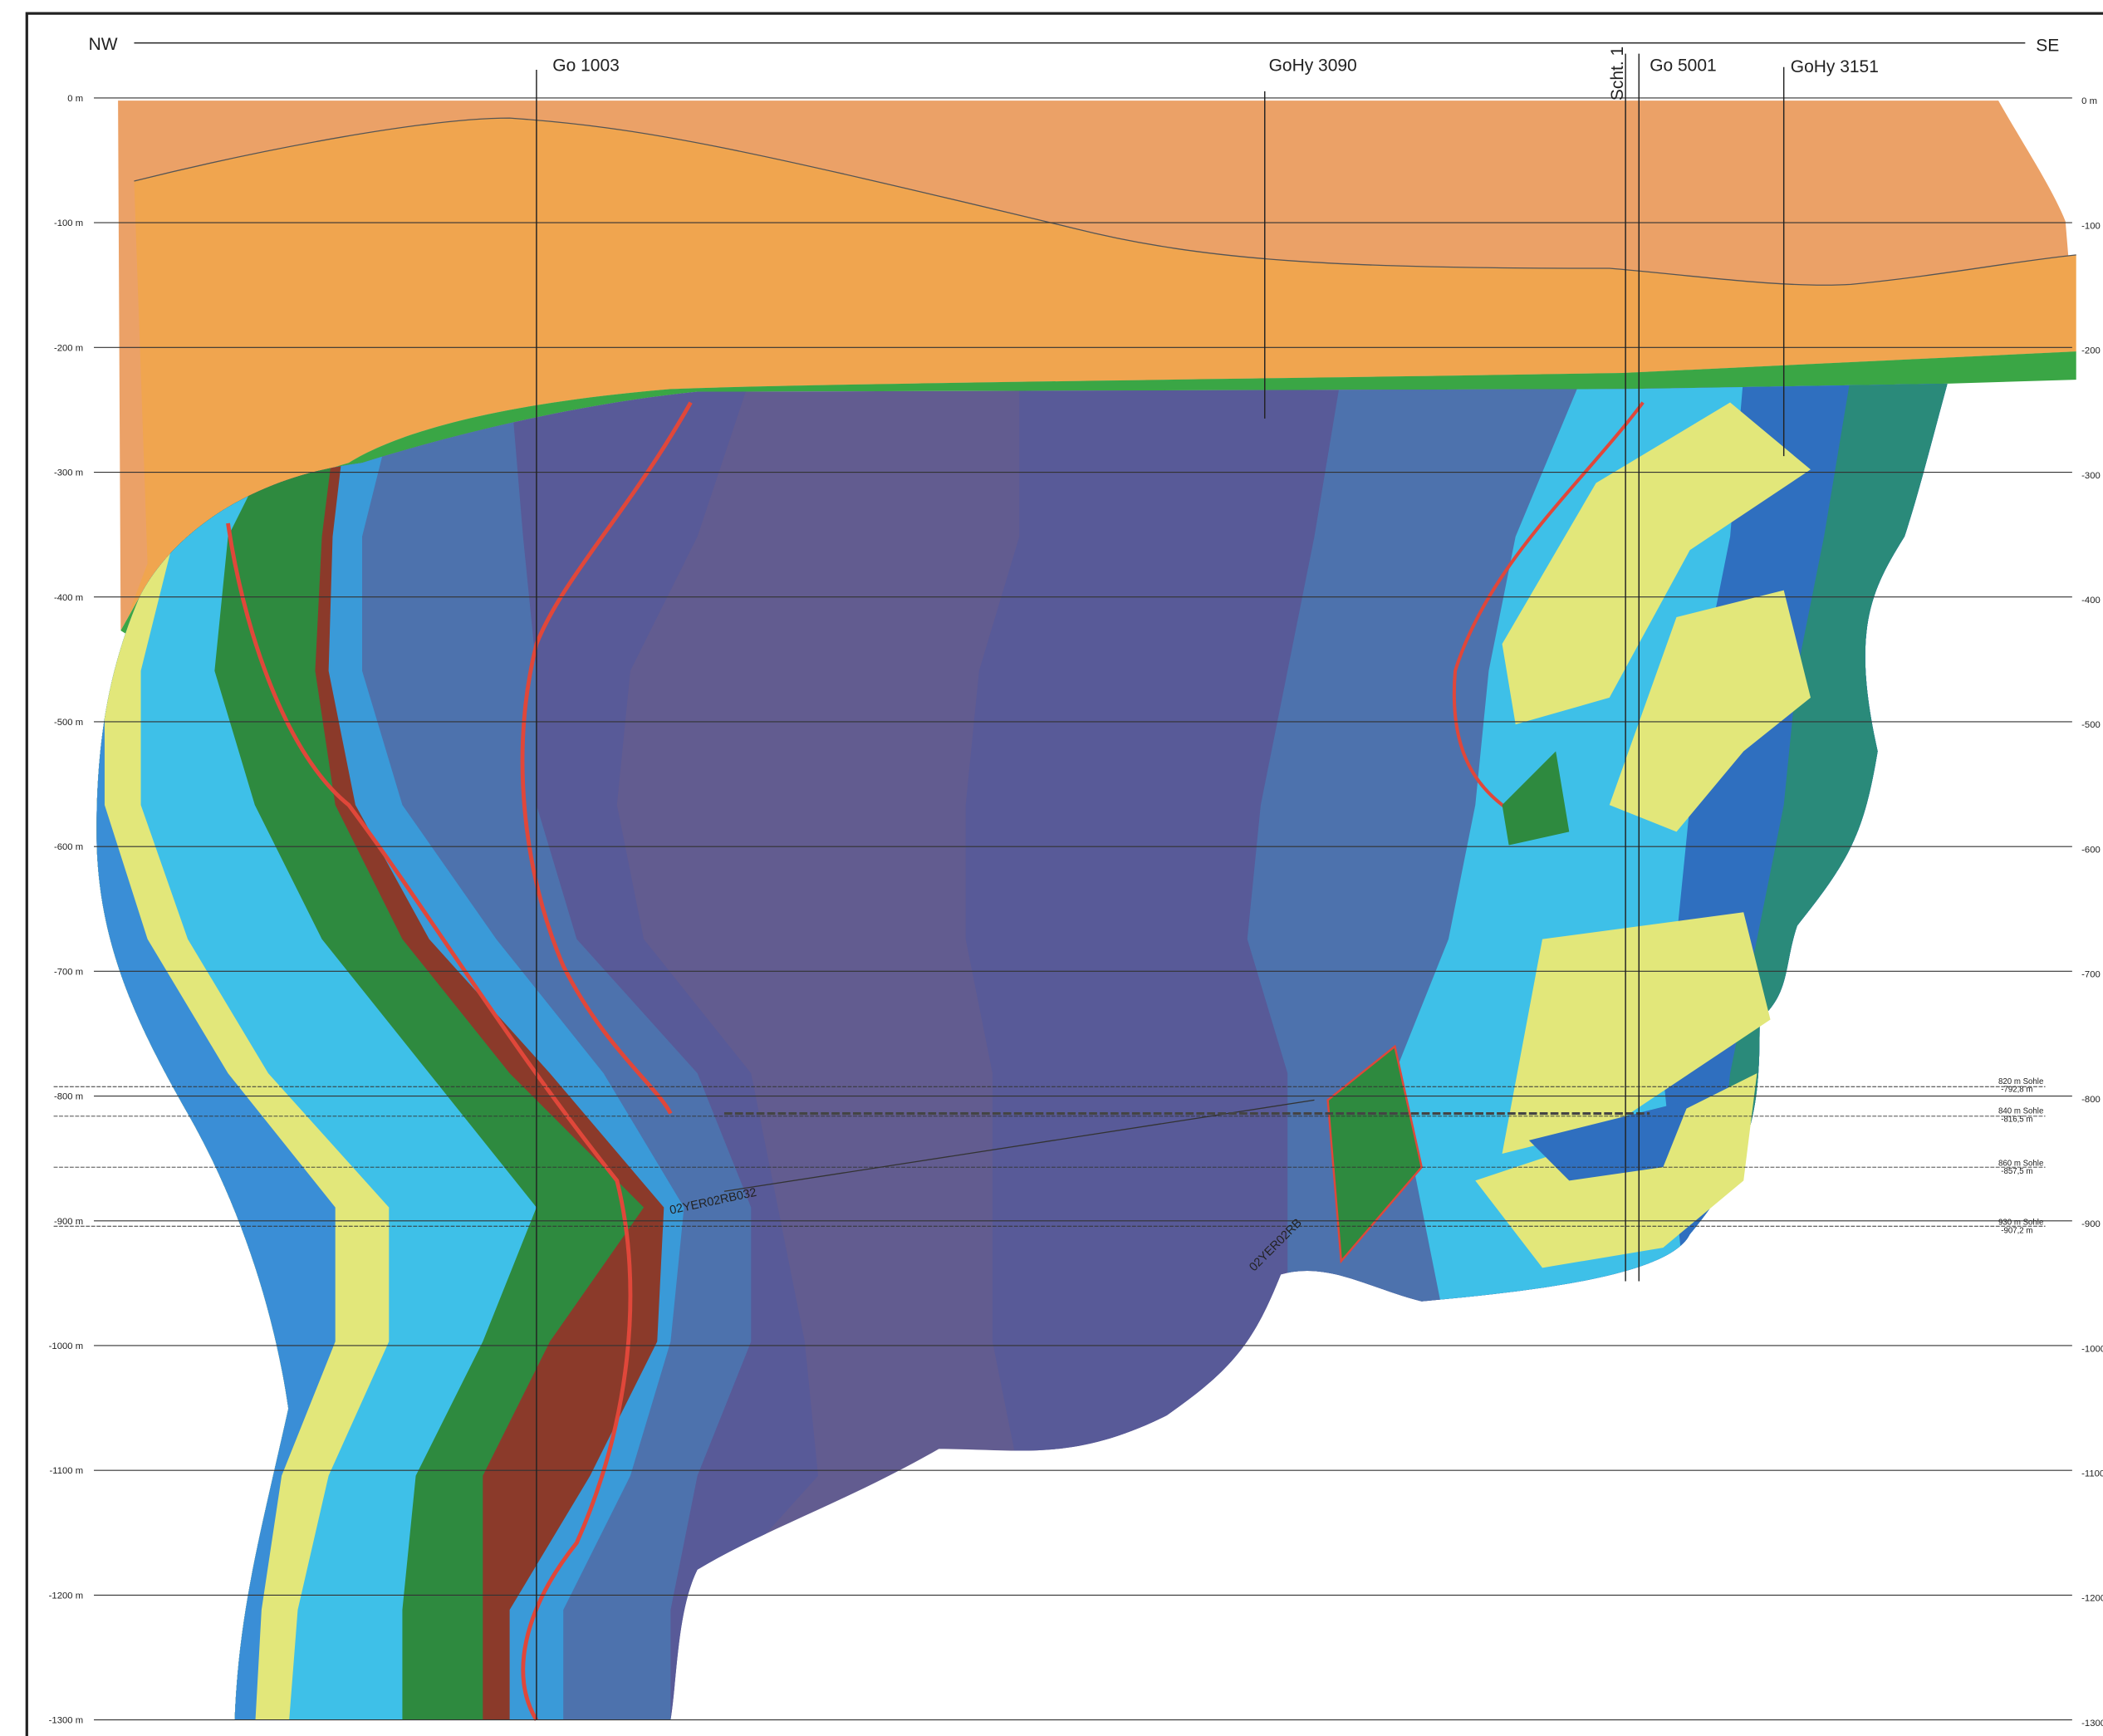  I want to click on depth-label: -100, so click(2091, 226).